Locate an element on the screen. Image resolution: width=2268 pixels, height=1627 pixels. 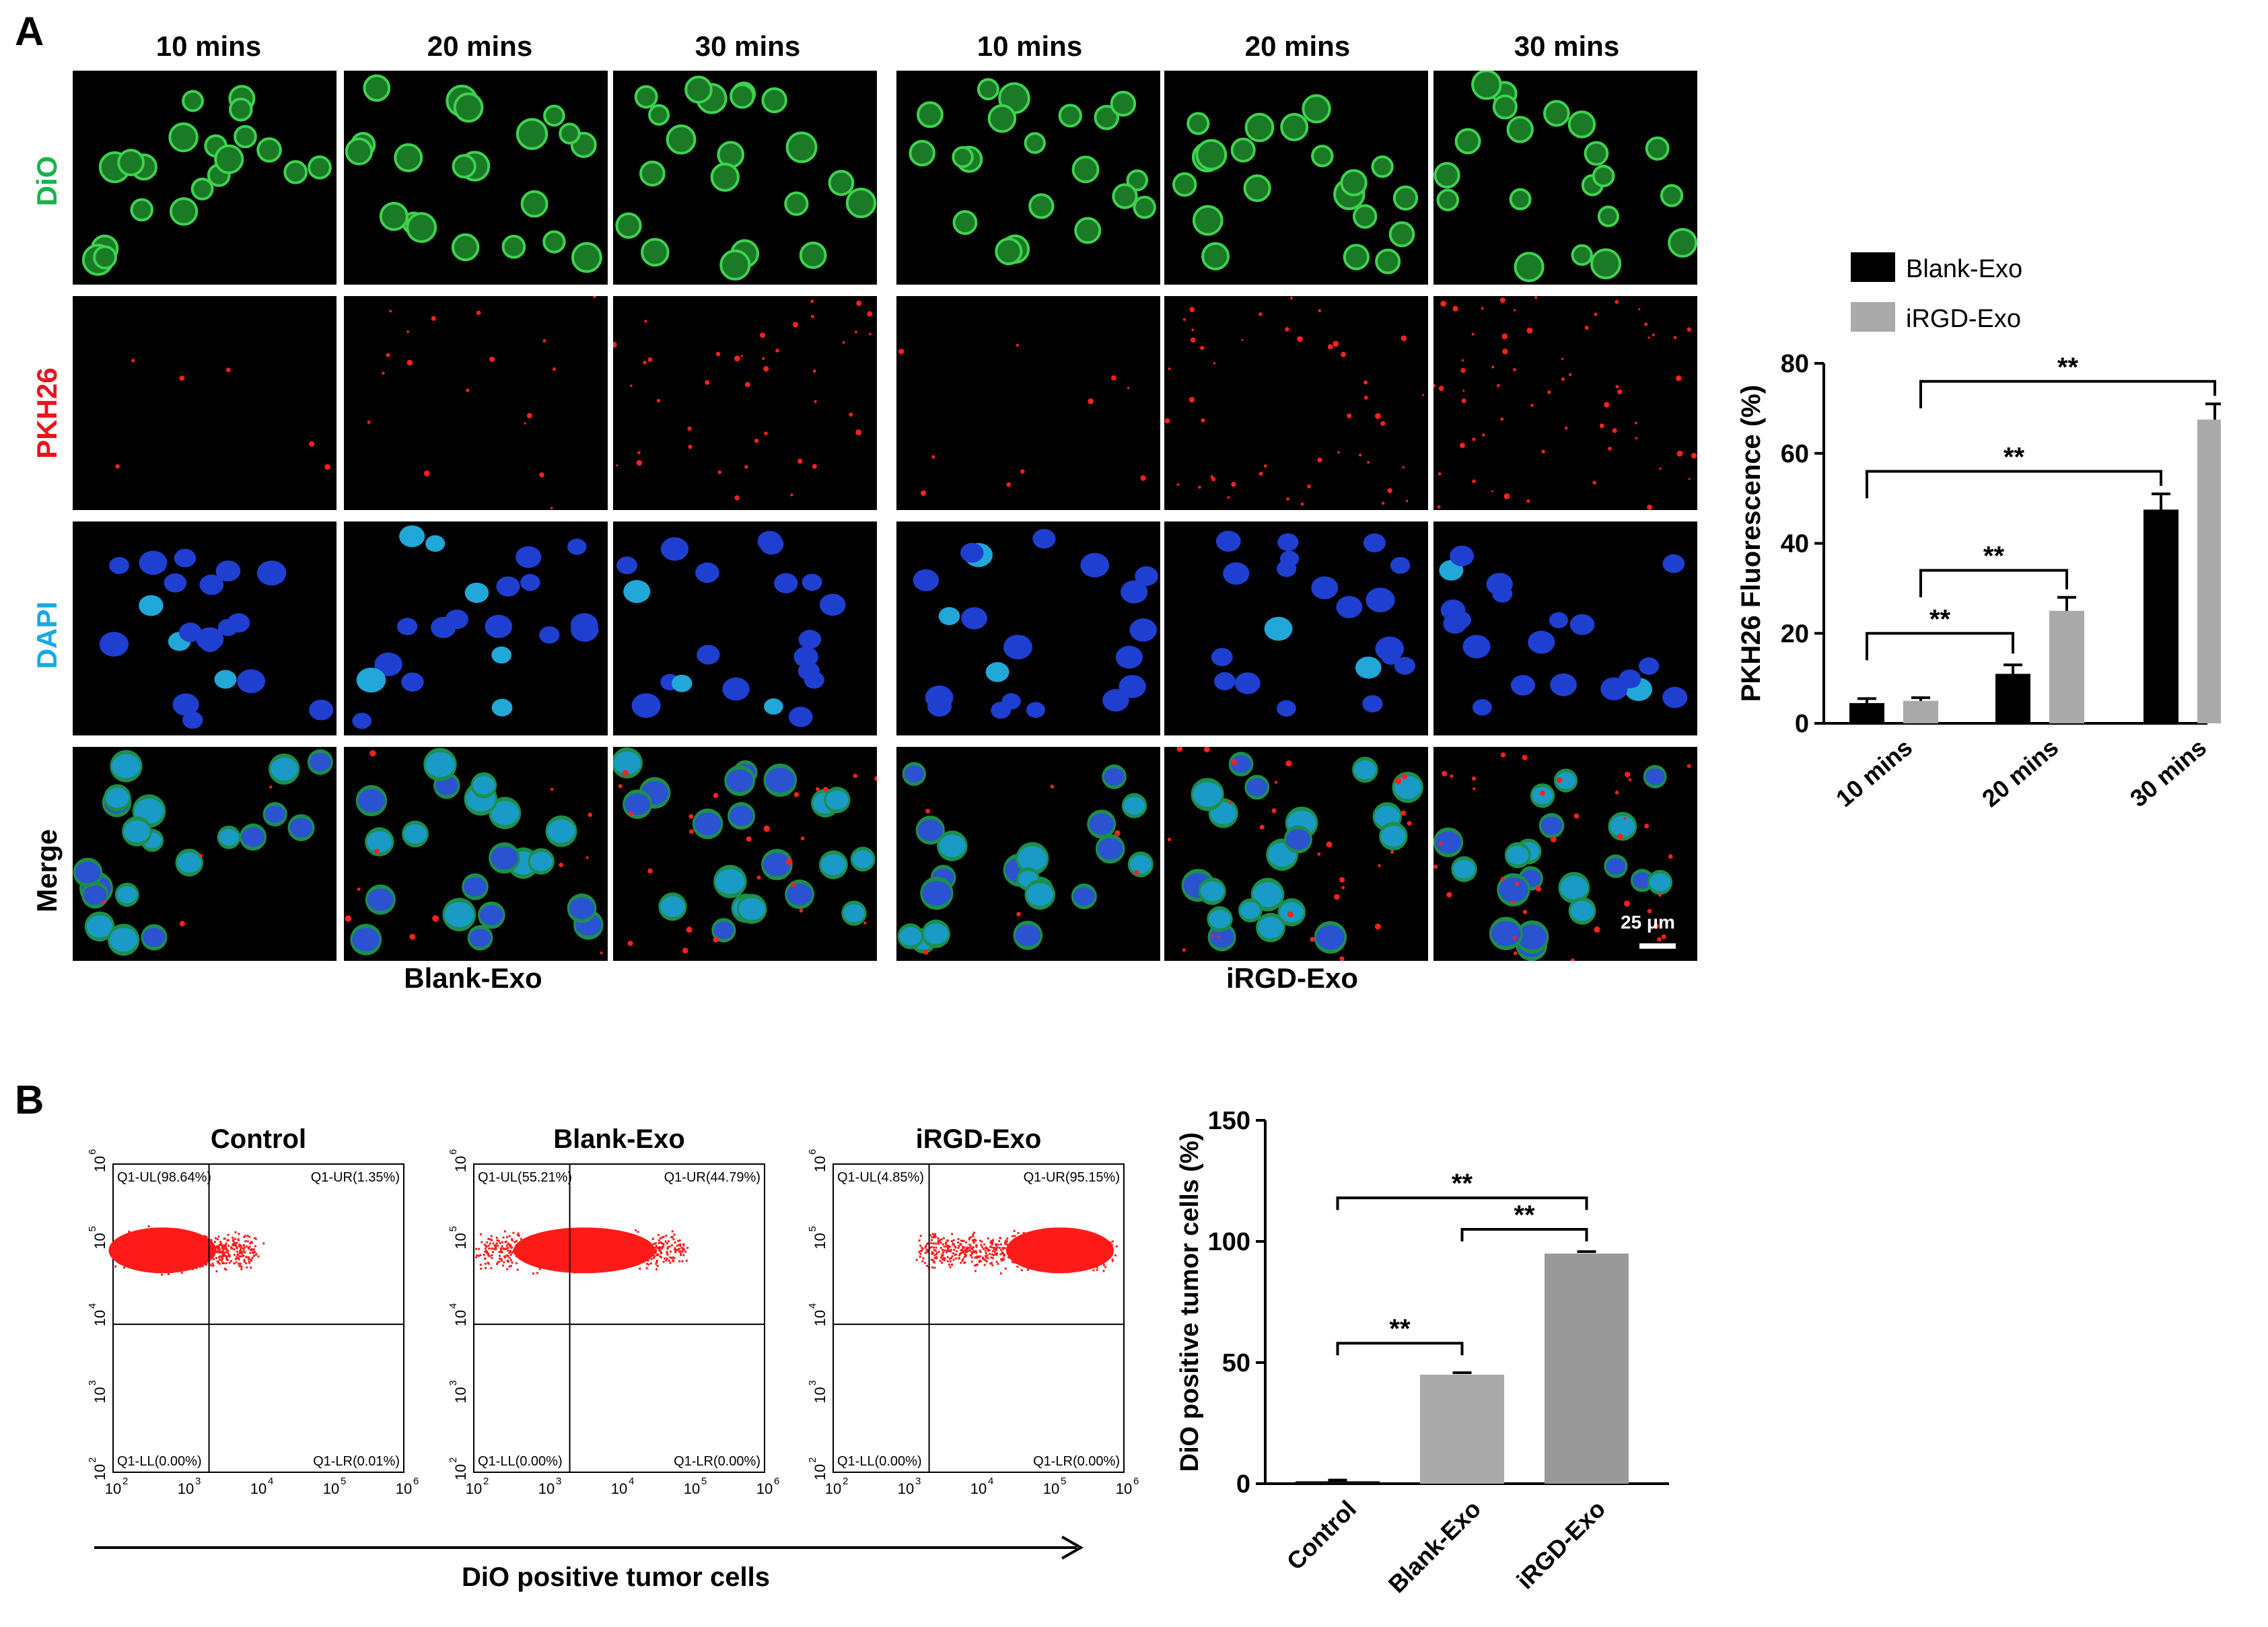
y-tick-label: 80 is located at coordinates (1795, 364).